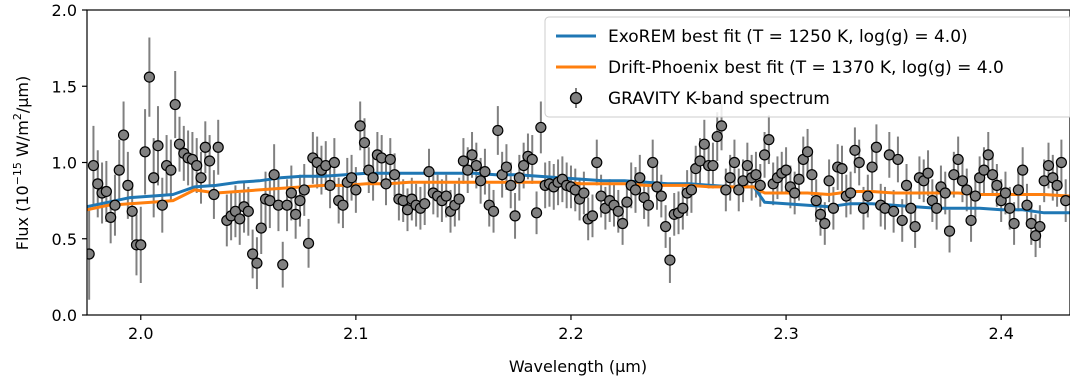  Describe the element at coordinates (64, 163) in the screenshot. I see `y-tick-label: 1.0` at that location.